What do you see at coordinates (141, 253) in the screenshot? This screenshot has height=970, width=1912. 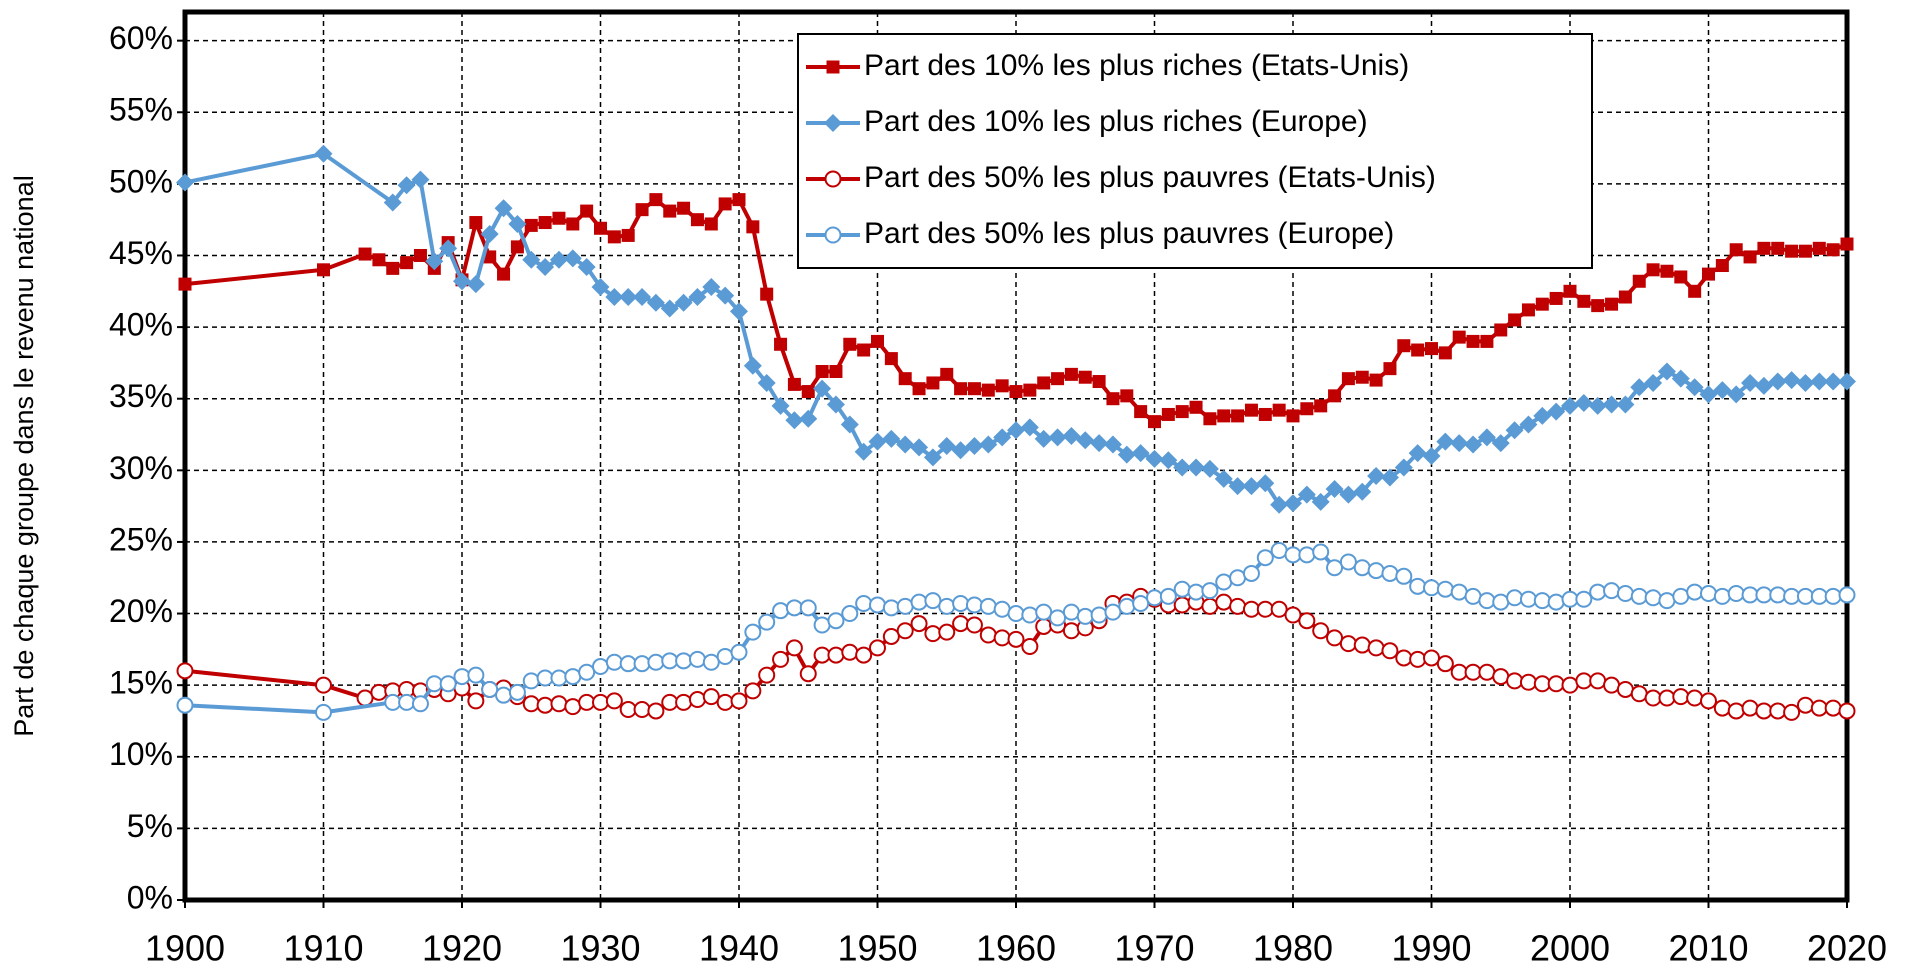 I see `y-tick-label: 45%` at bounding box center [141, 253].